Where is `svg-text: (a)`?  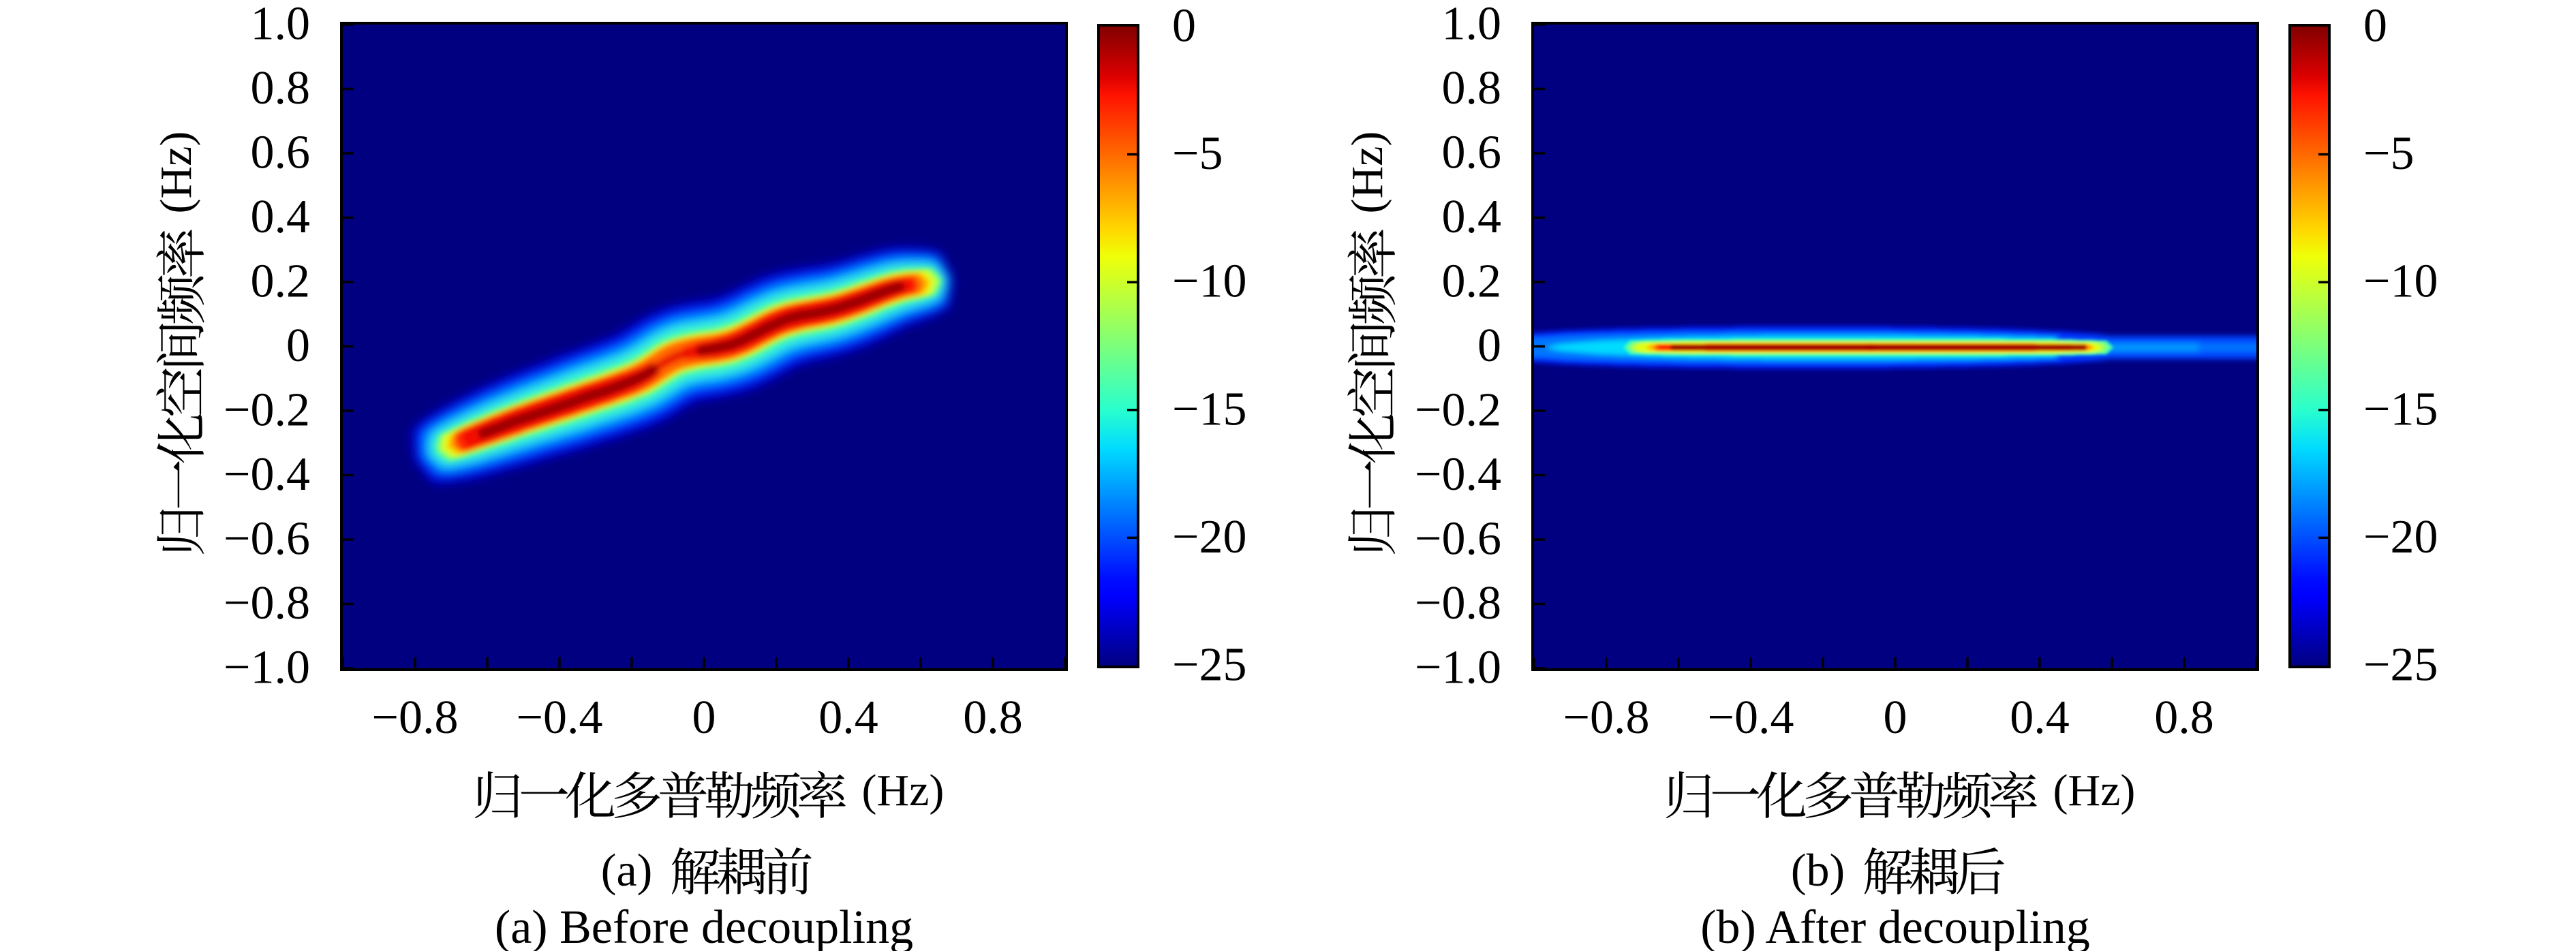
svg-text: (a) is located at coordinates (626, 870).